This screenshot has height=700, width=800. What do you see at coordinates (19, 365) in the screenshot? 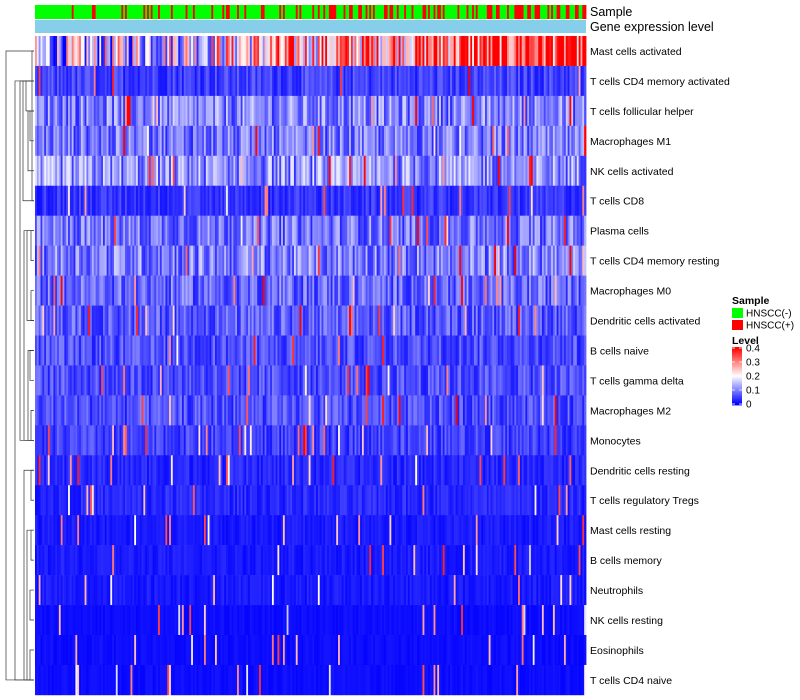
I see `row-dendrogram` at bounding box center [19, 365].